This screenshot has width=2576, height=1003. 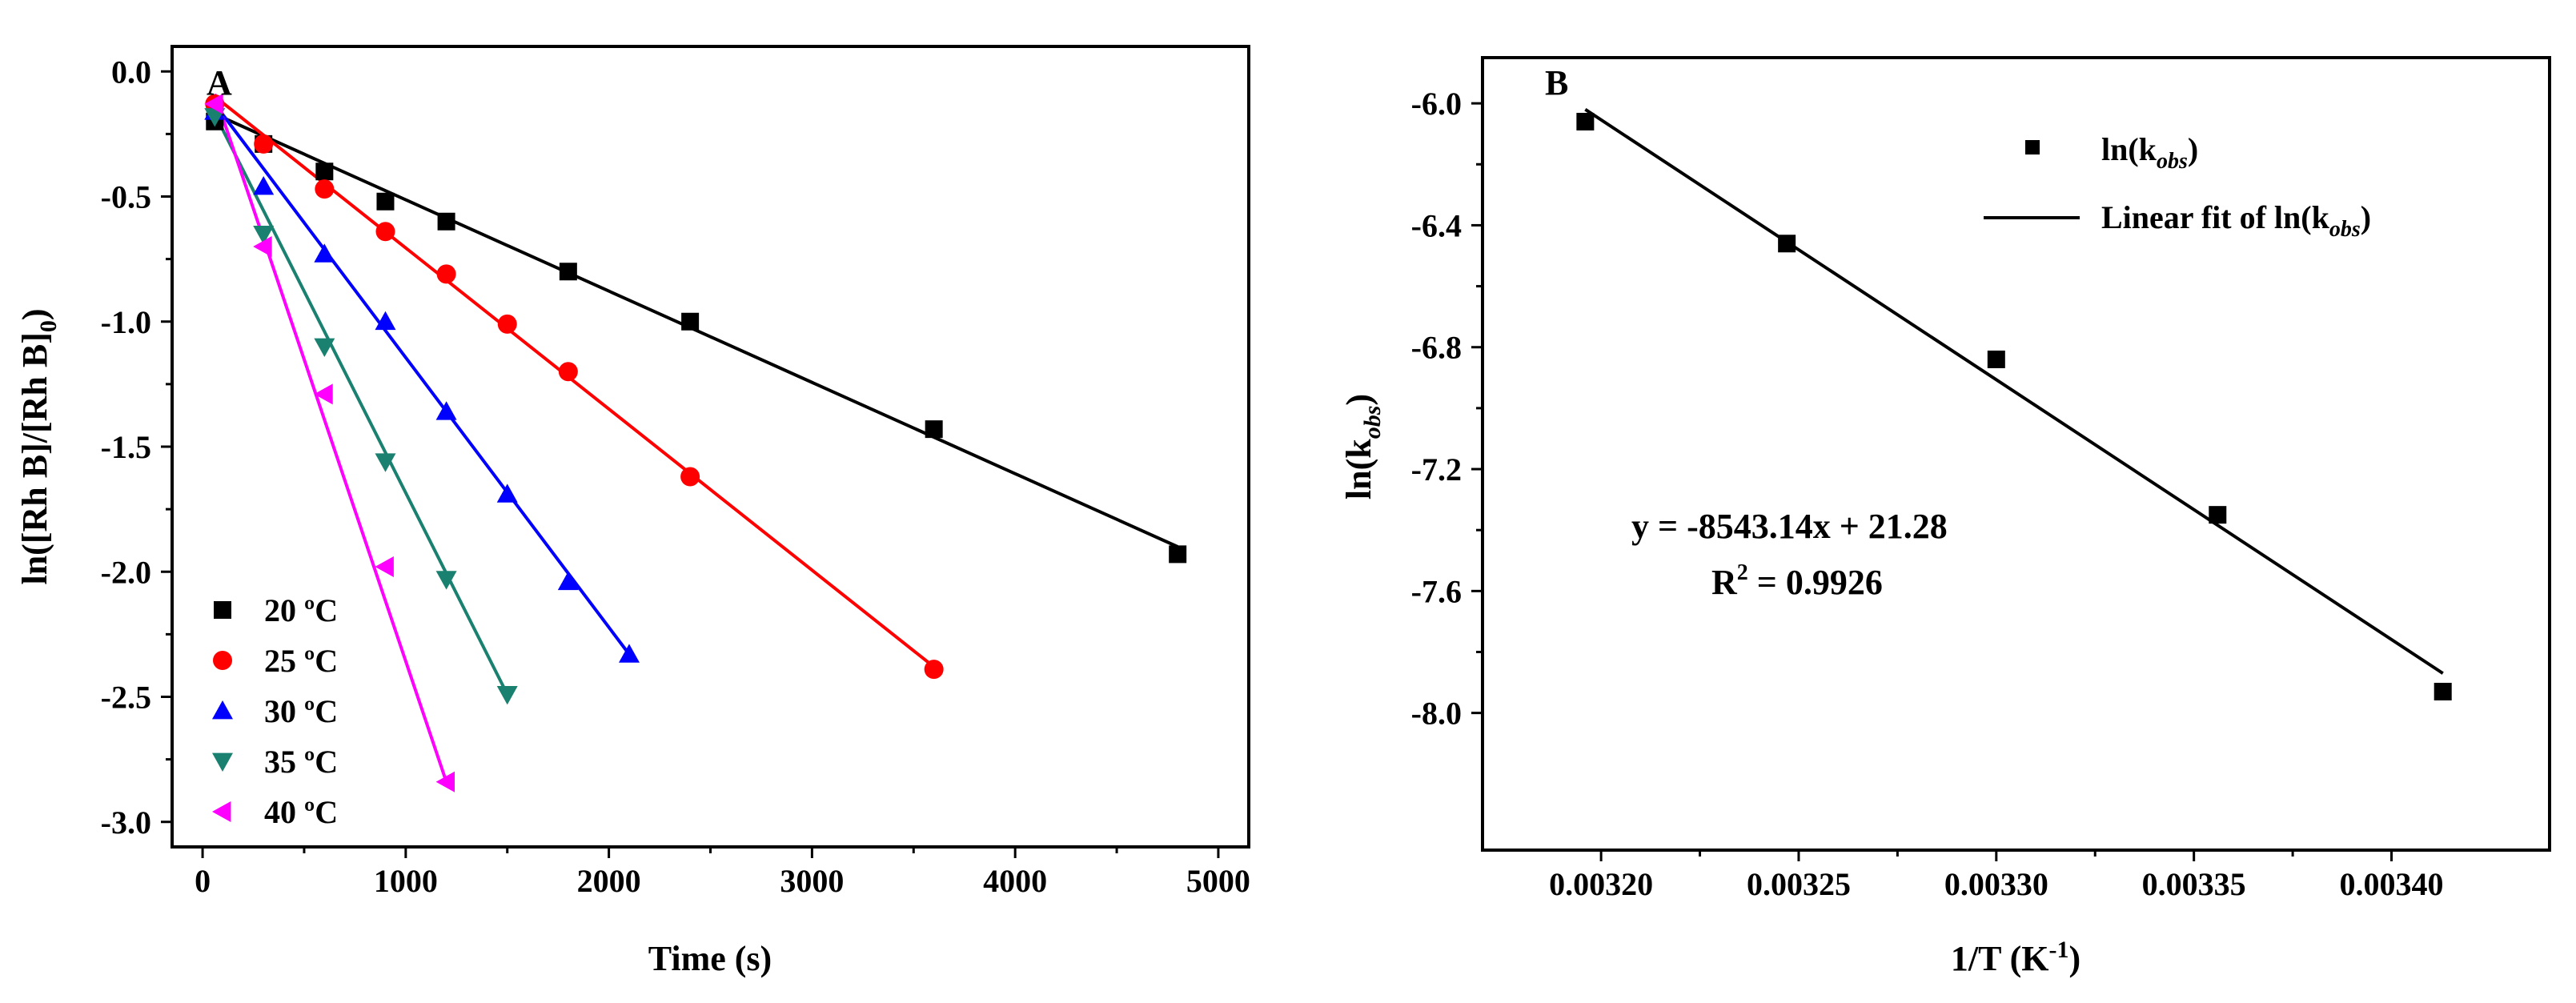 What do you see at coordinates (2392, 884) in the screenshot?
I see `x-tick-label: 0.00340` at bounding box center [2392, 884].